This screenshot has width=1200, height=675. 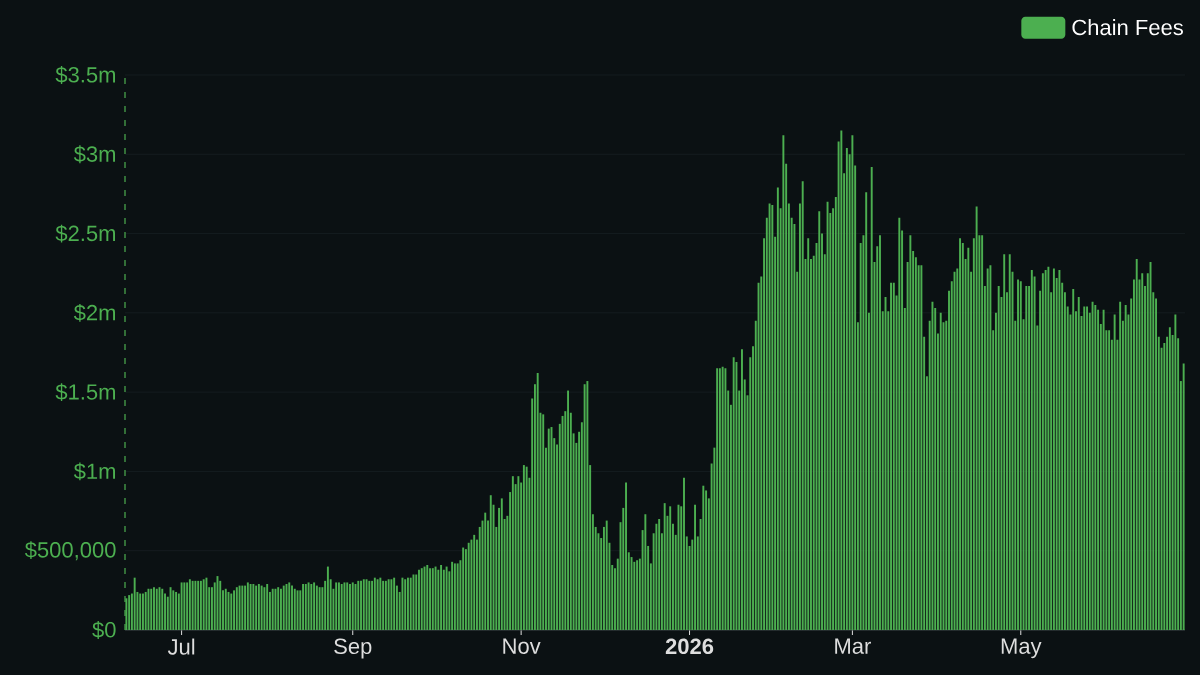 What do you see at coordinates (85, 233) in the screenshot?
I see `y-tick-label: $2.5m` at bounding box center [85, 233].